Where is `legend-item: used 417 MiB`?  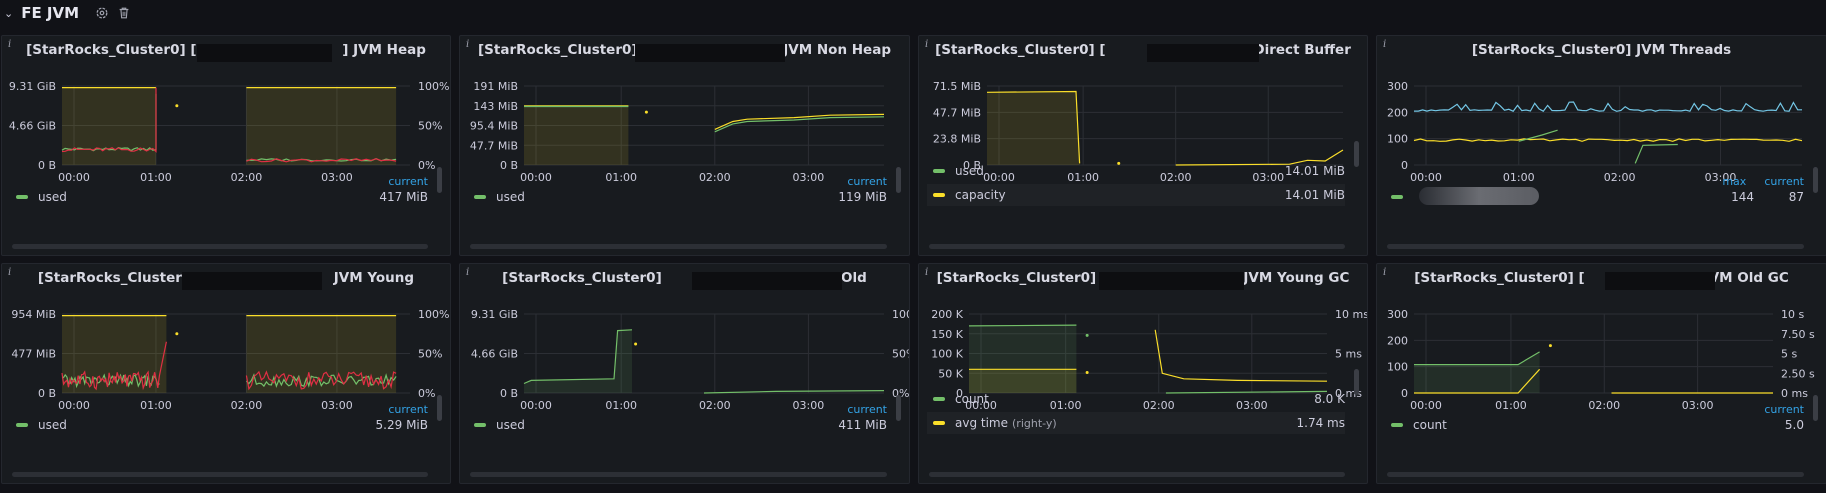
legend-item: used 417 MiB is located at coordinates (219, 197).